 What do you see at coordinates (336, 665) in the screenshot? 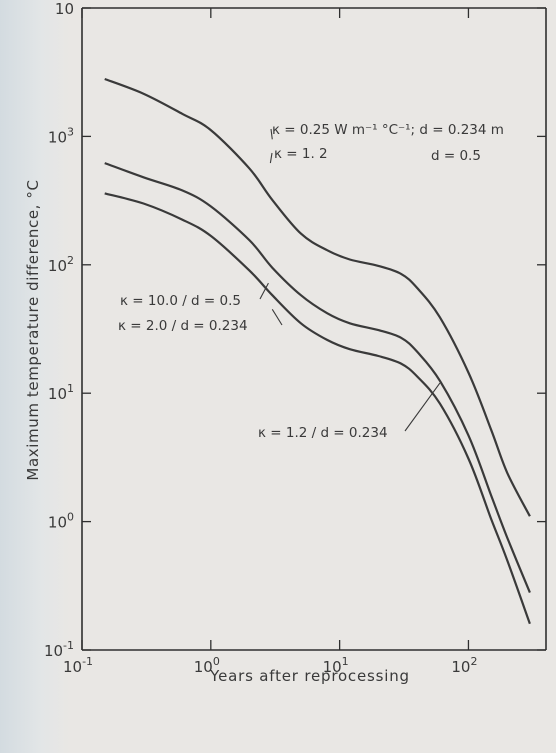
I see `x-tick-label: 10¹` at bounding box center [336, 665].